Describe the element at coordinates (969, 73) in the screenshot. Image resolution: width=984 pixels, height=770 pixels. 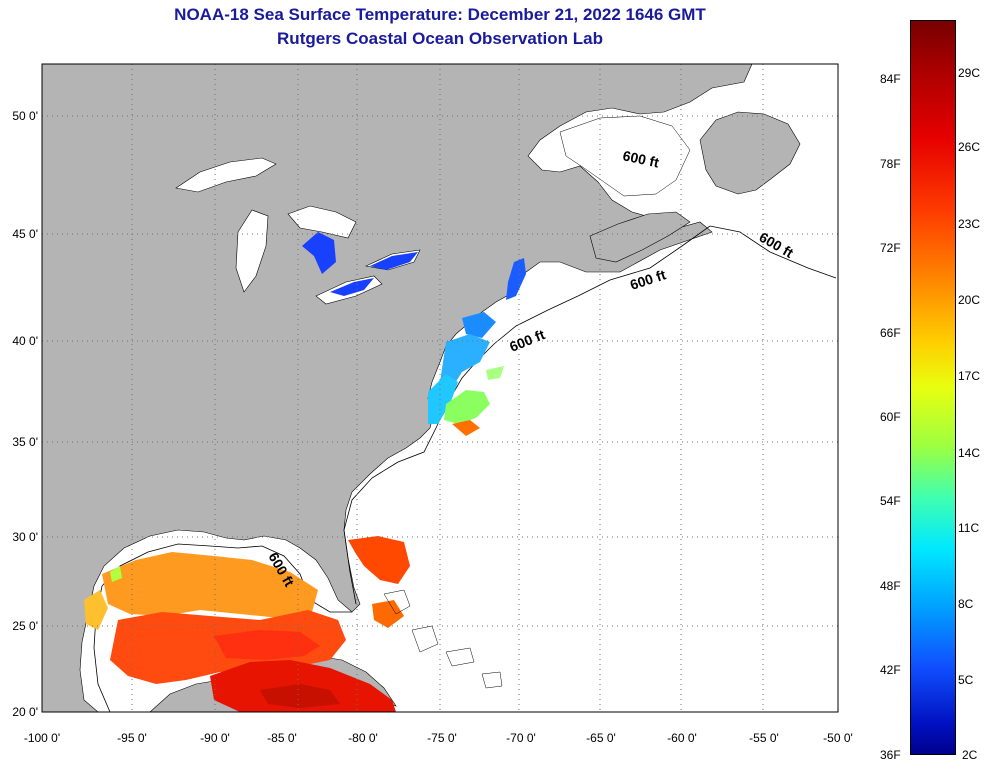
I see `colorbar-c-label: 29C` at that location.